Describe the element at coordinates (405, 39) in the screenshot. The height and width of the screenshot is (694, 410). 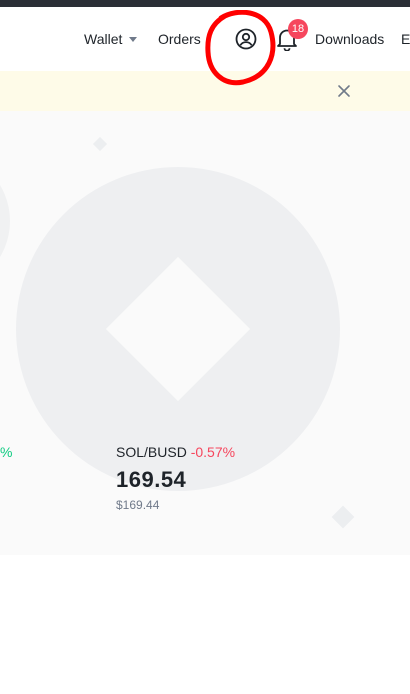
I see `nav-truncated-item: E` at that location.